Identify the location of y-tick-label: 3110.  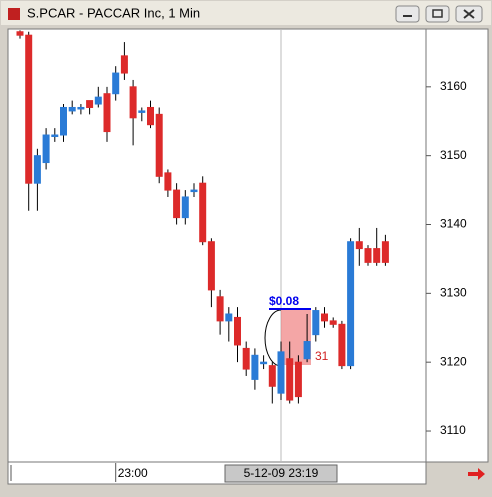
(453, 430).